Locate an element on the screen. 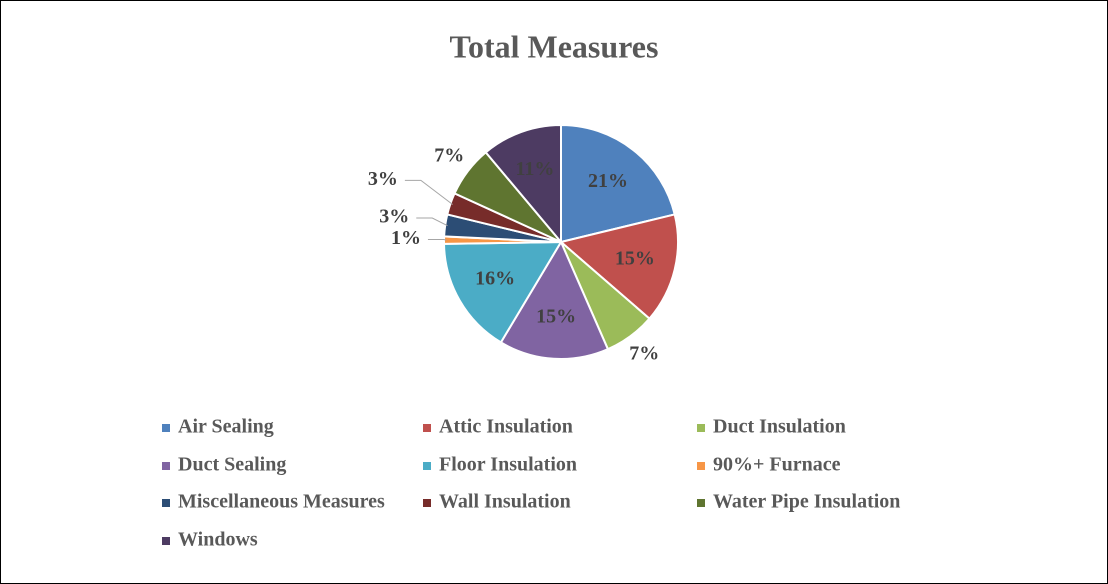 The width and height of the screenshot is (1108, 584). legend-label: Duct Insulation is located at coordinates (779, 427).